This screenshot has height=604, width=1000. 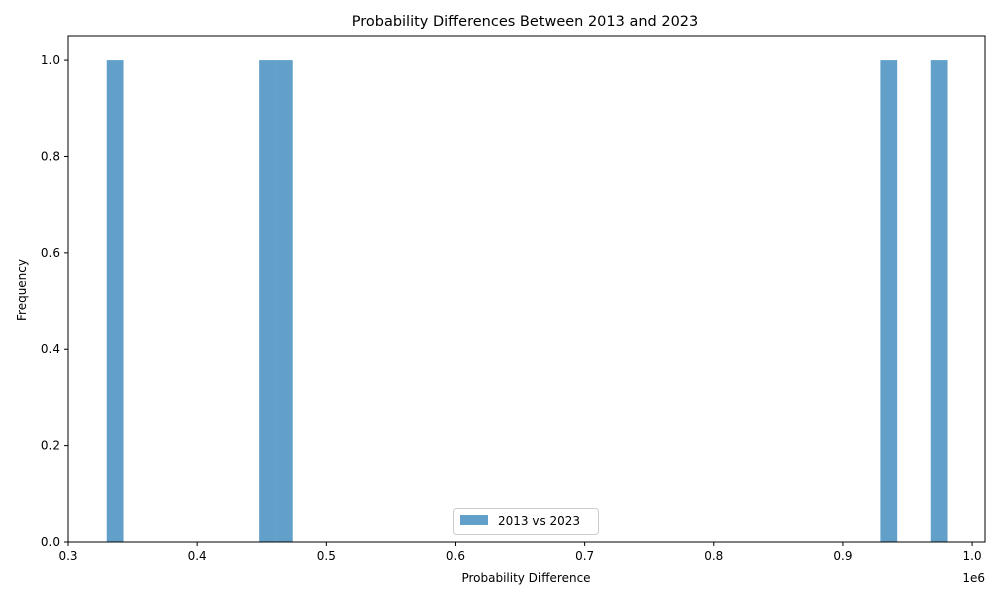 I want to click on y-axis-ticks: 0.0 0.2 0.4 0.6 0.8 1.0, so click(x=54, y=301).